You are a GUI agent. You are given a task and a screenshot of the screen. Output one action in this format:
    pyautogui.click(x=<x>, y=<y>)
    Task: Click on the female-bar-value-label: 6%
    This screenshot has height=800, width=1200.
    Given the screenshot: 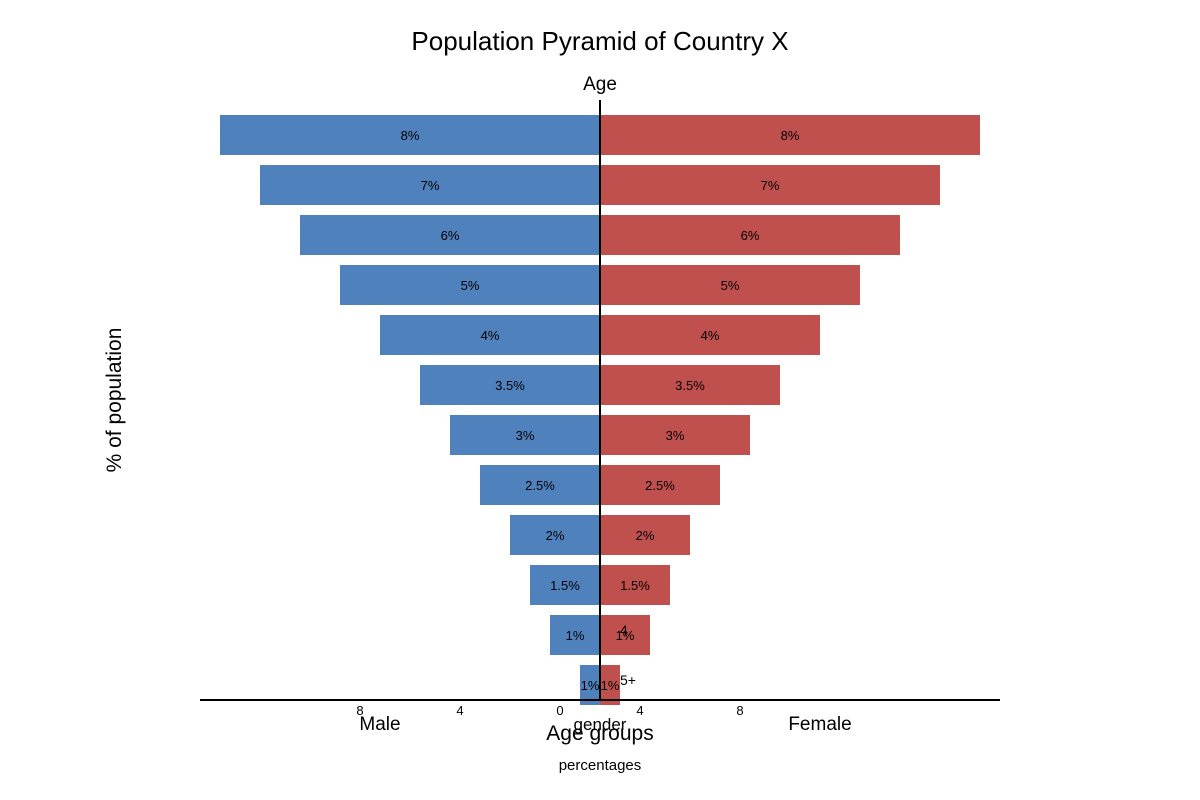 What is the action you would take?
    pyautogui.click(x=750, y=235)
    